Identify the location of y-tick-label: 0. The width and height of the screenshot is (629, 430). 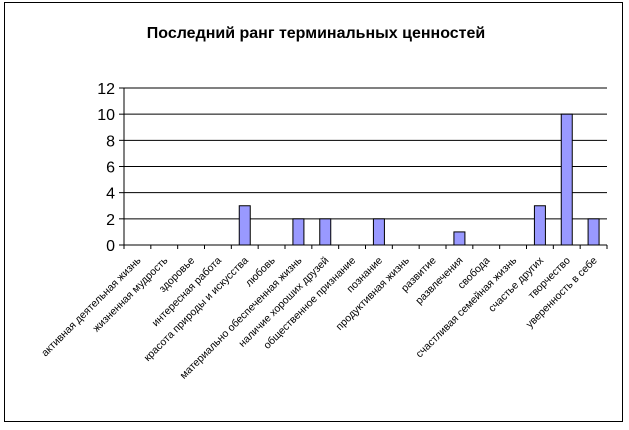
(110, 246).